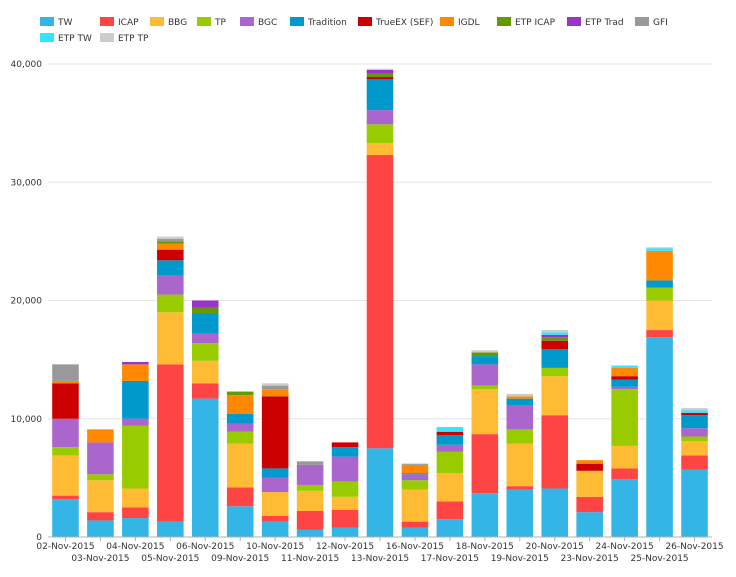  Describe the element at coordinates (211, 22) in the screenshot. I see `legend-item: TP` at that location.